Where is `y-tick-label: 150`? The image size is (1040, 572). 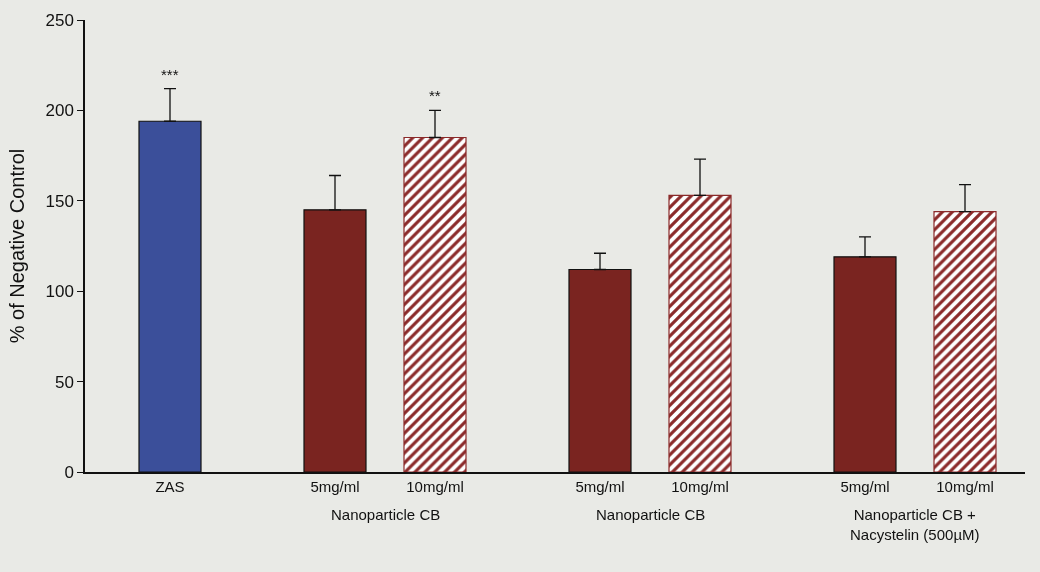
y-tick-label: 150 is located at coordinates (59, 201).